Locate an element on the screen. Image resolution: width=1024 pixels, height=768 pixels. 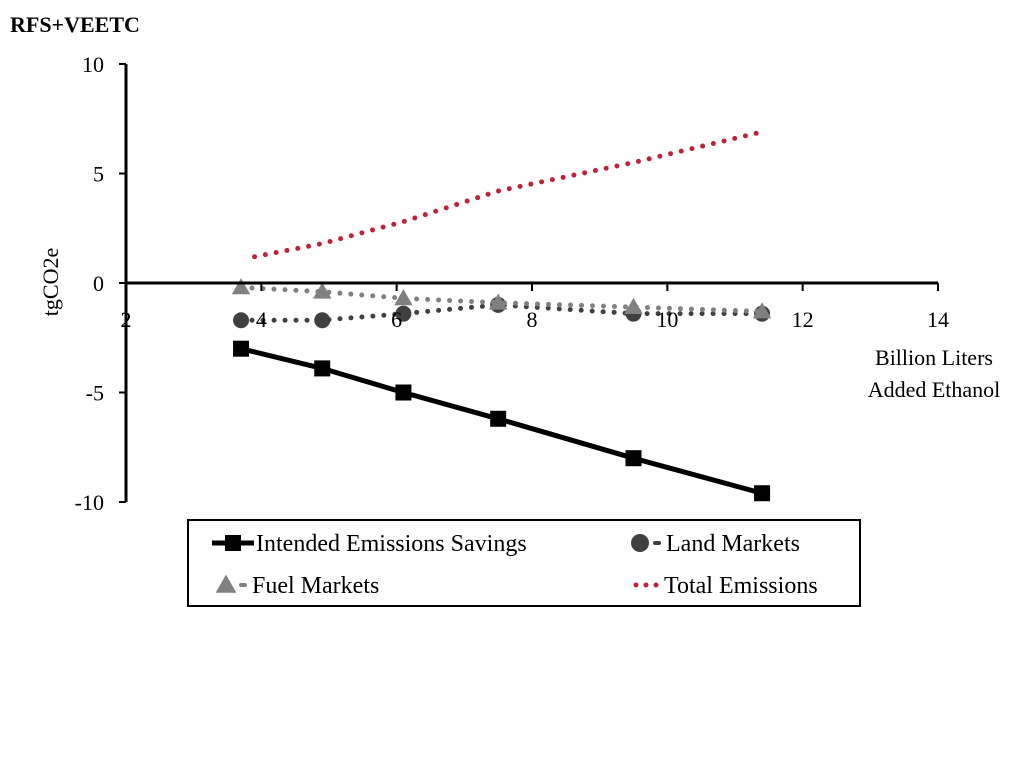
series-line-intended-emissions-savings is located at coordinates (501, 421).